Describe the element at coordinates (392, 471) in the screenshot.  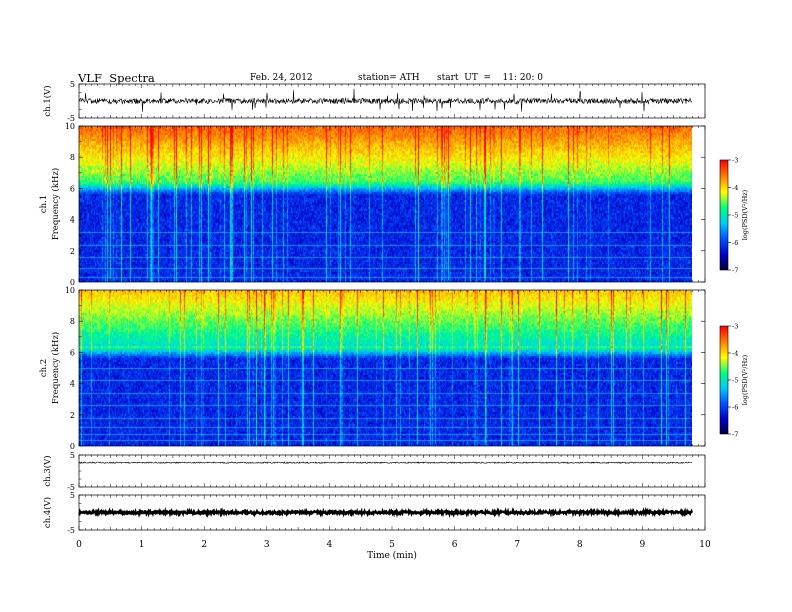
I see `ch3-waveform-frame` at that location.